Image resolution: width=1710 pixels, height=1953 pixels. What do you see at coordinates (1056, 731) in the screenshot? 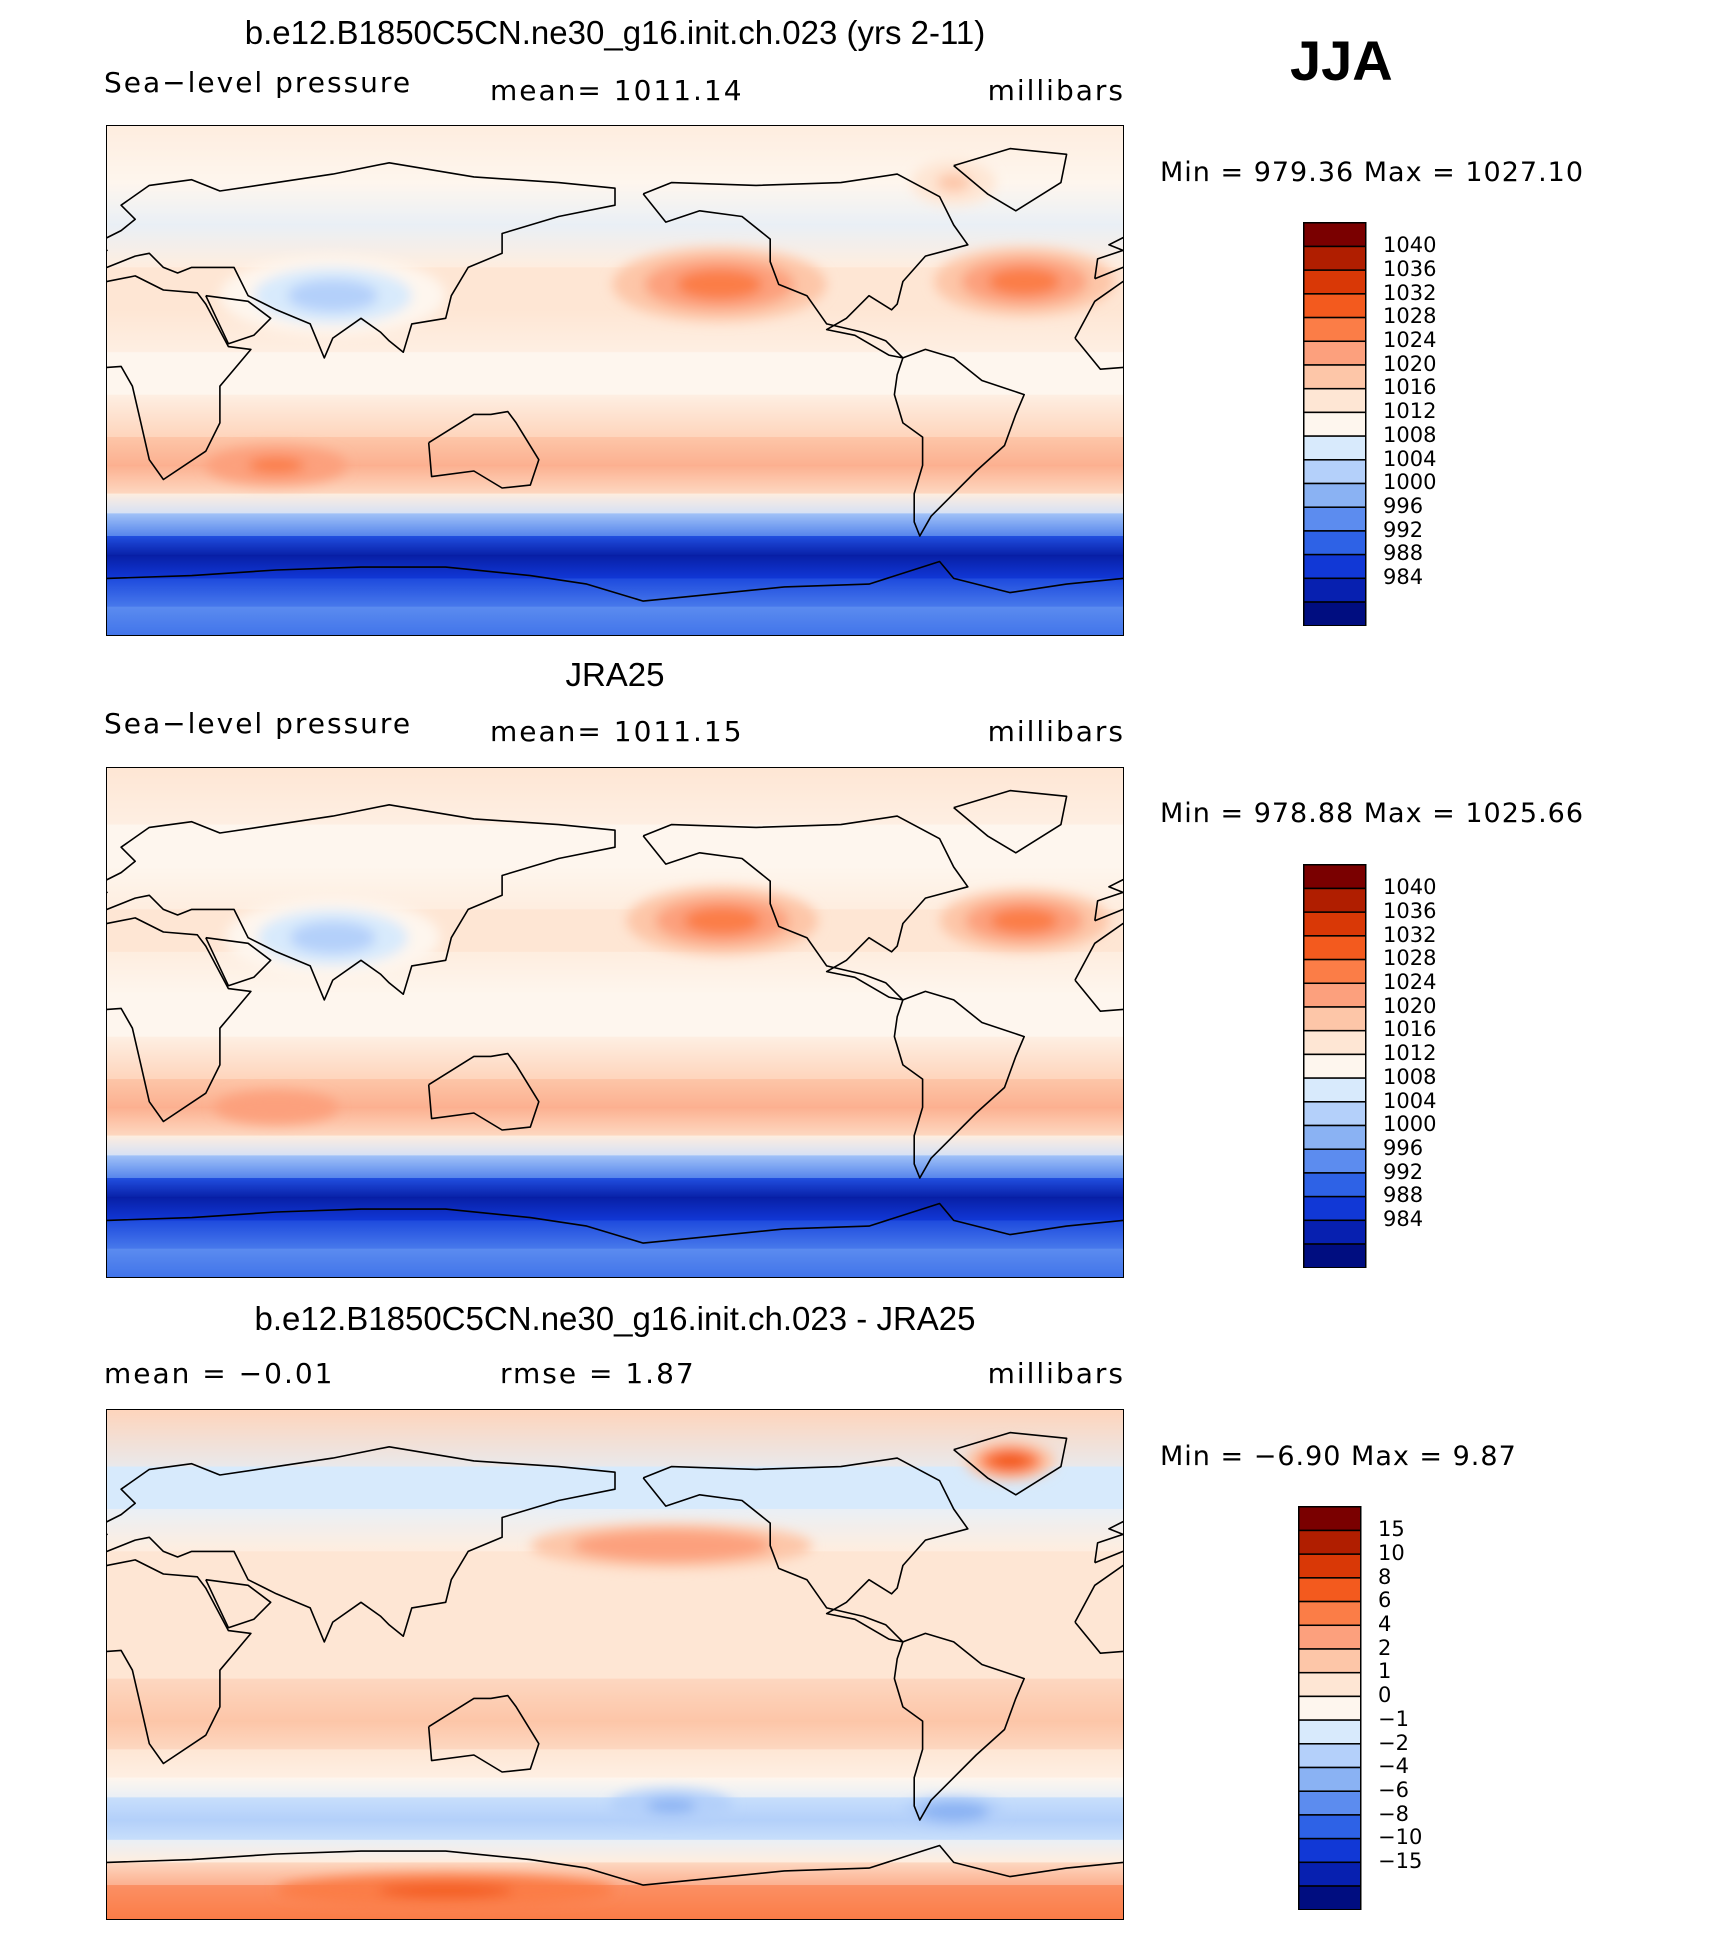
I see `panel2-units-label: millibars` at bounding box center [1056, 731].